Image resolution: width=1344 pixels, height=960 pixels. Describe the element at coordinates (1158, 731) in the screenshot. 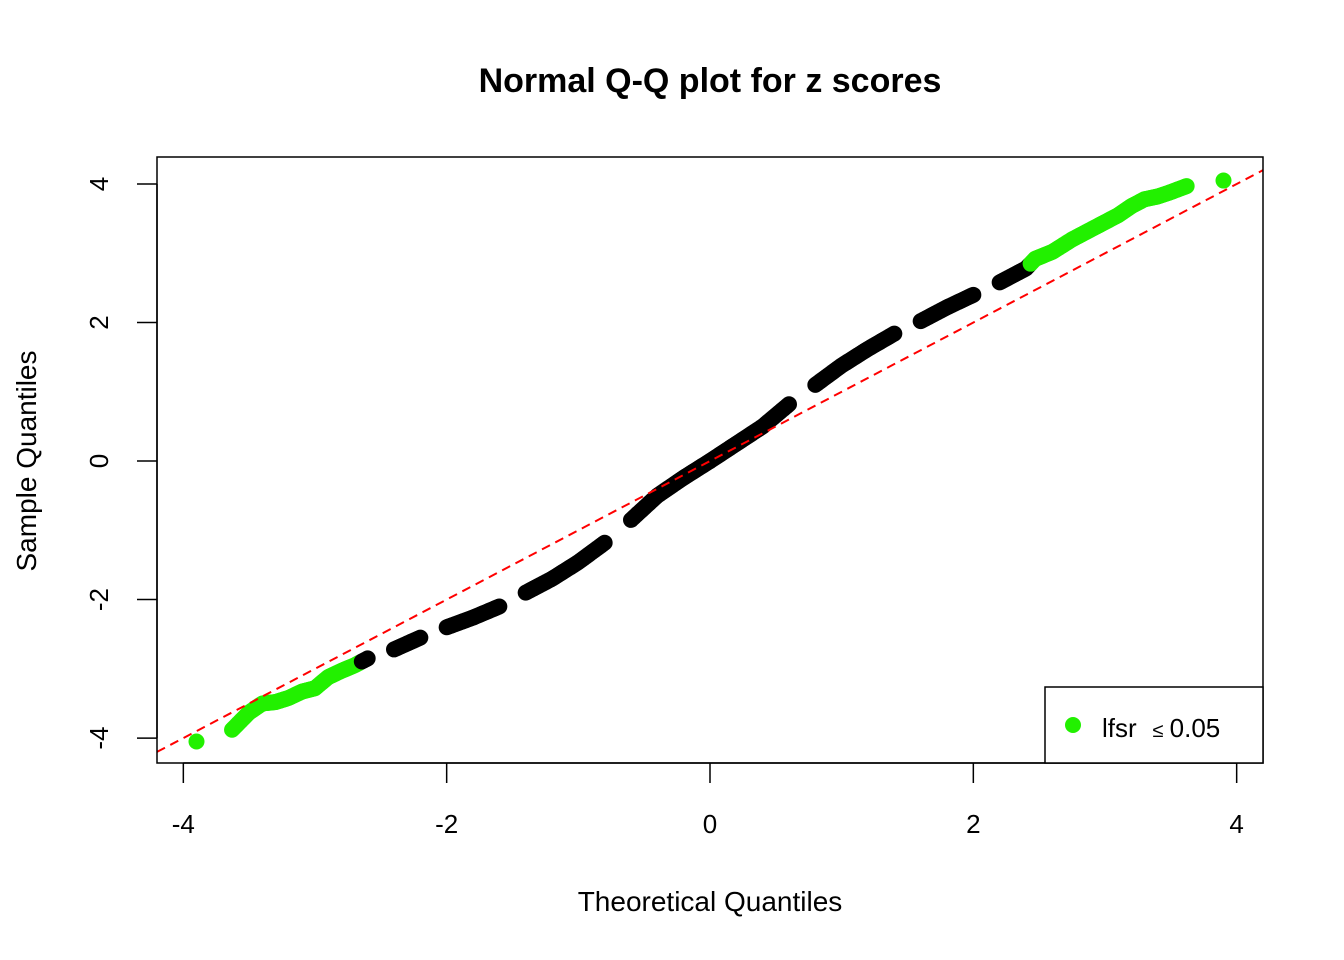

I see `legend-symbol: ≤` at that location.